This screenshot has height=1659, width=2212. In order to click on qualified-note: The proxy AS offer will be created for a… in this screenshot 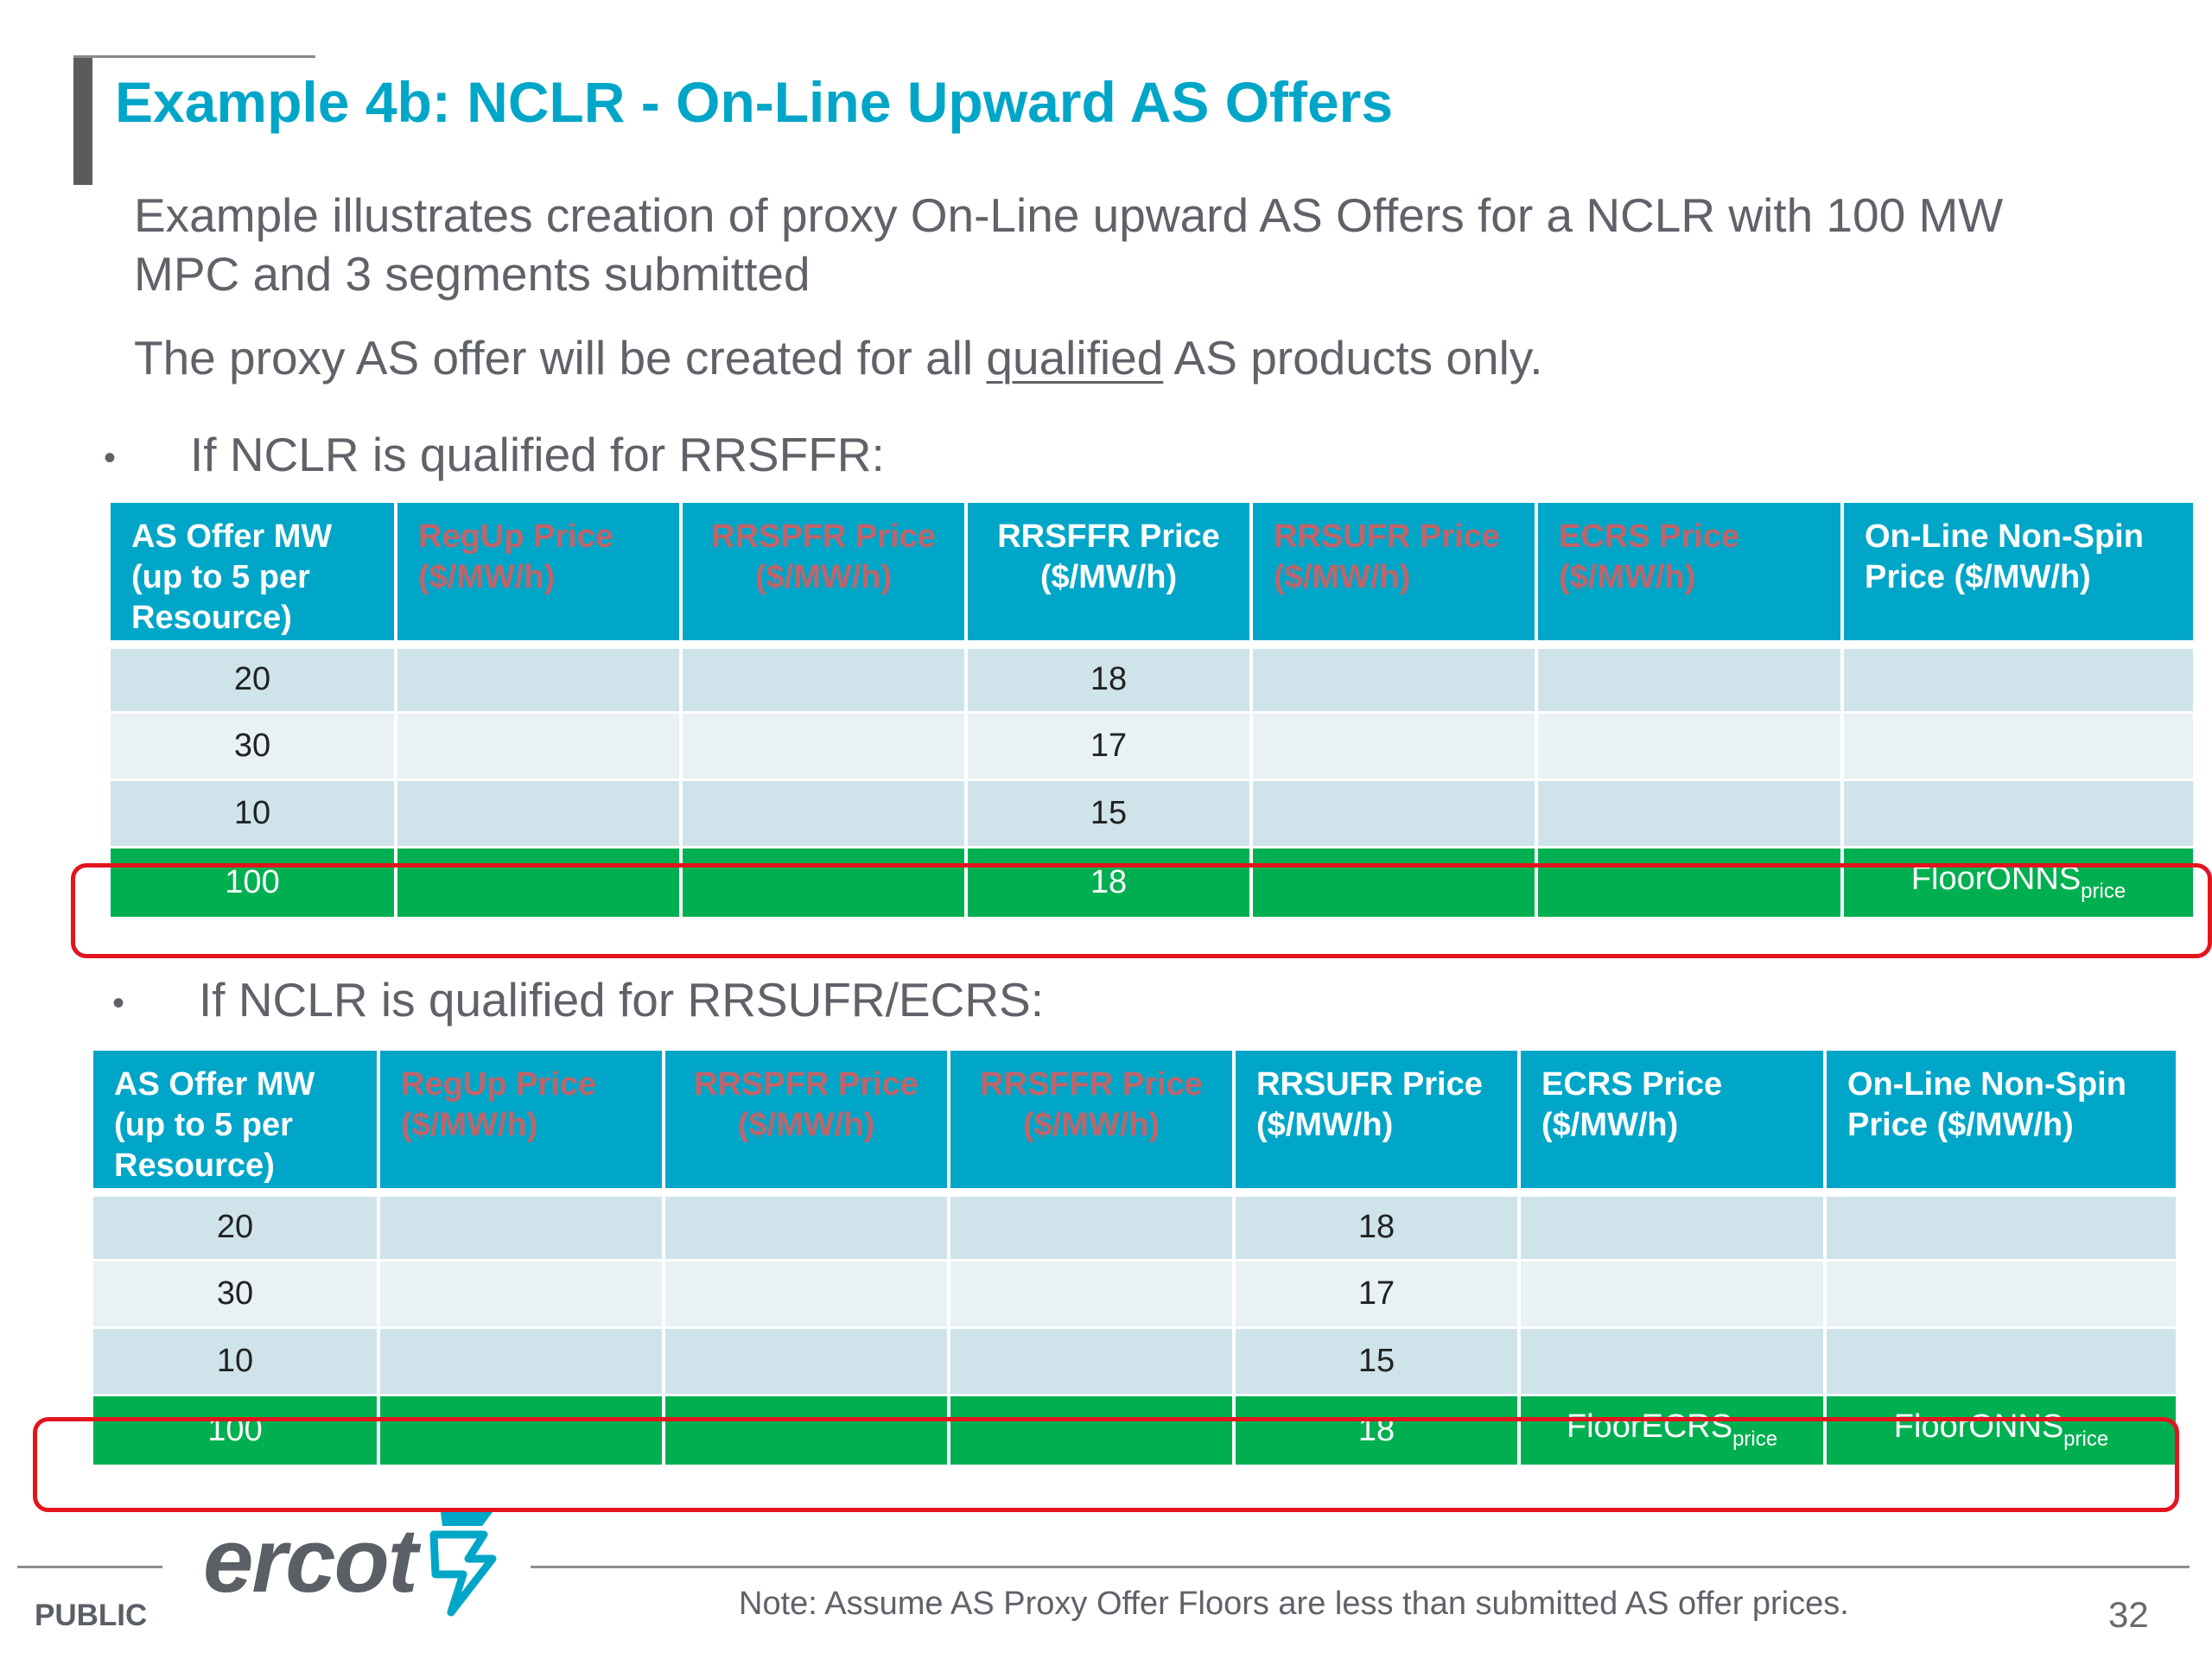, I will do `click(838, 357)`.